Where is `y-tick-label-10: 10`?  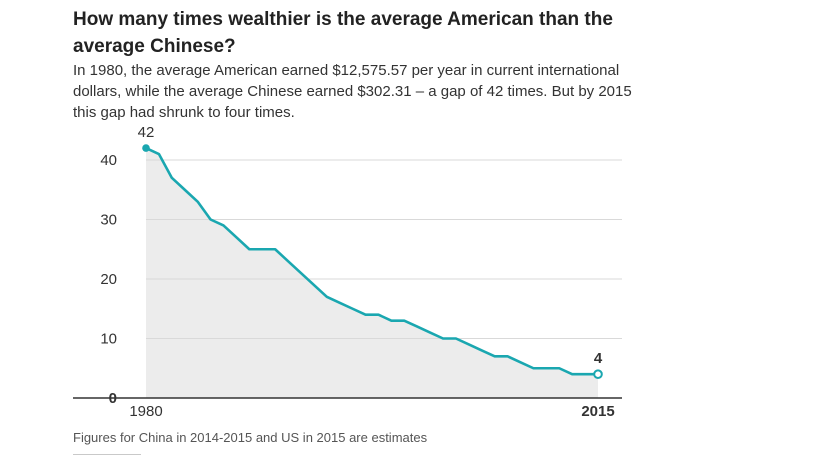
y-tick-label-10: 10 is located at coordinates (108, 339).